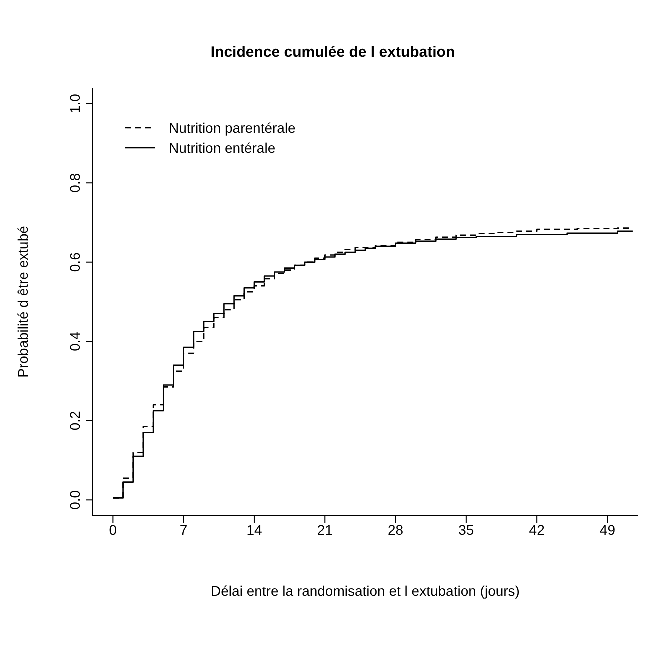  Describe the element at coordinates (75, 342) in the screenshot. I see `y-tick-label: 0.4` at that location.